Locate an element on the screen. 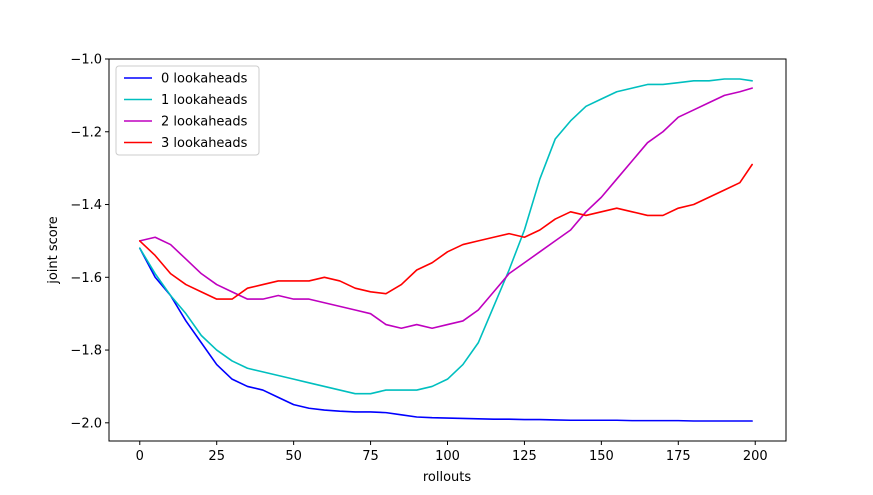  y-tick-label: −2.0 is located at coordinates (86, 423).